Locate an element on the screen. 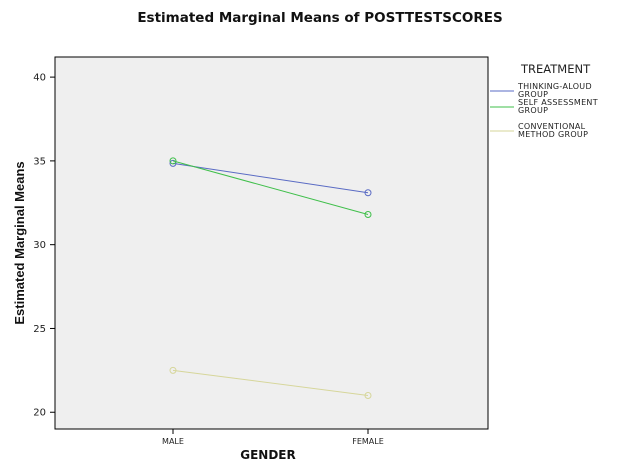 The image size is (632, 461). y-tick-label: 30 is located at coordinates (39, 245).